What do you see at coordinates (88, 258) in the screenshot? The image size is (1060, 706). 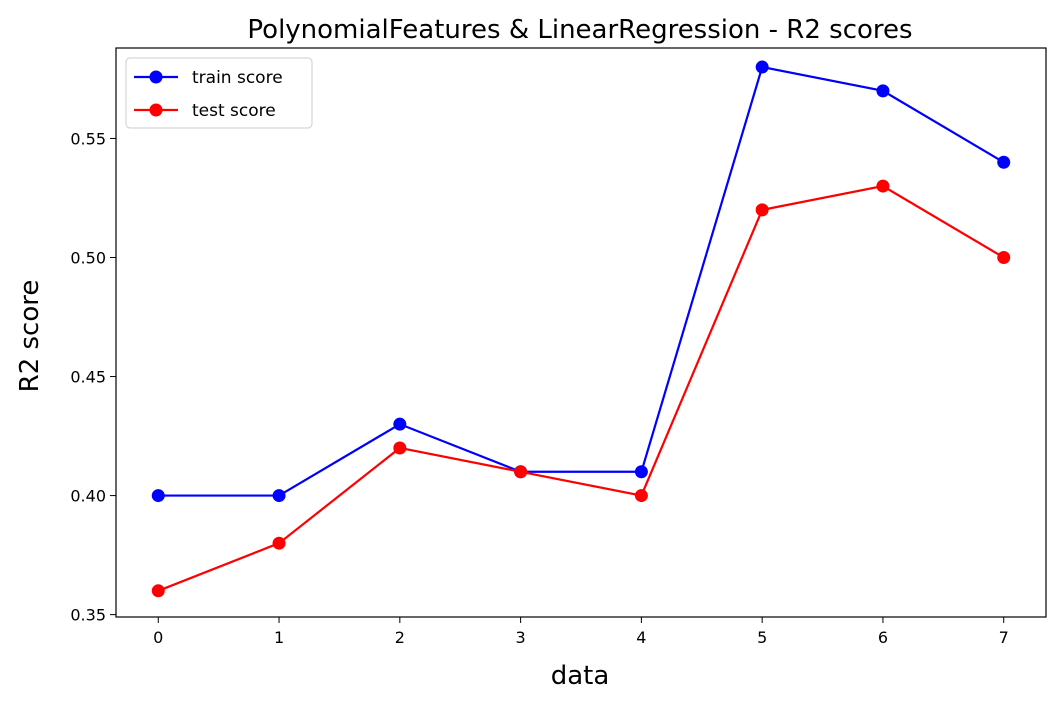 I see `y-tick-label: 0.50` at bounding box center [88, 258].